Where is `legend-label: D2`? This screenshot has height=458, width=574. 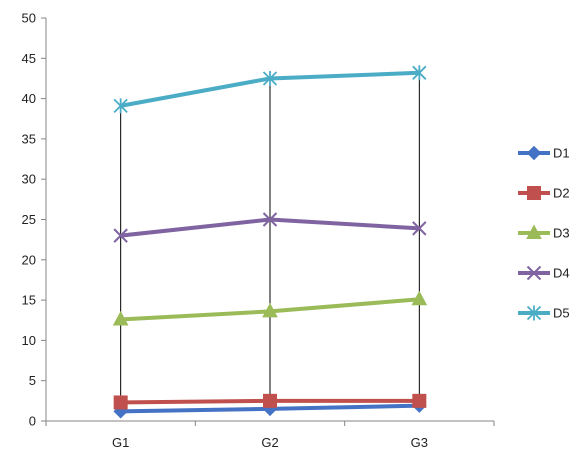
legend-label: D2 is located at coordinates (561, 193).